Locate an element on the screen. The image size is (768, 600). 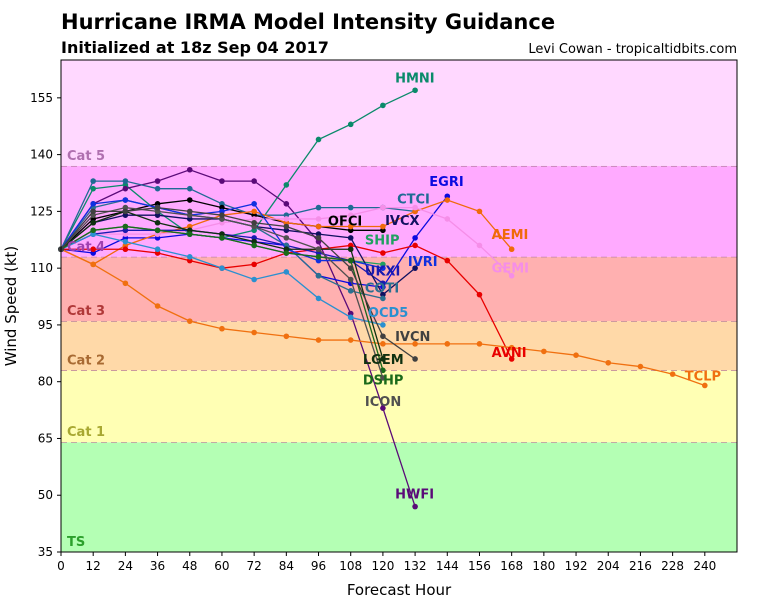
series-line-ivcn is located at coordinates (238, 283).